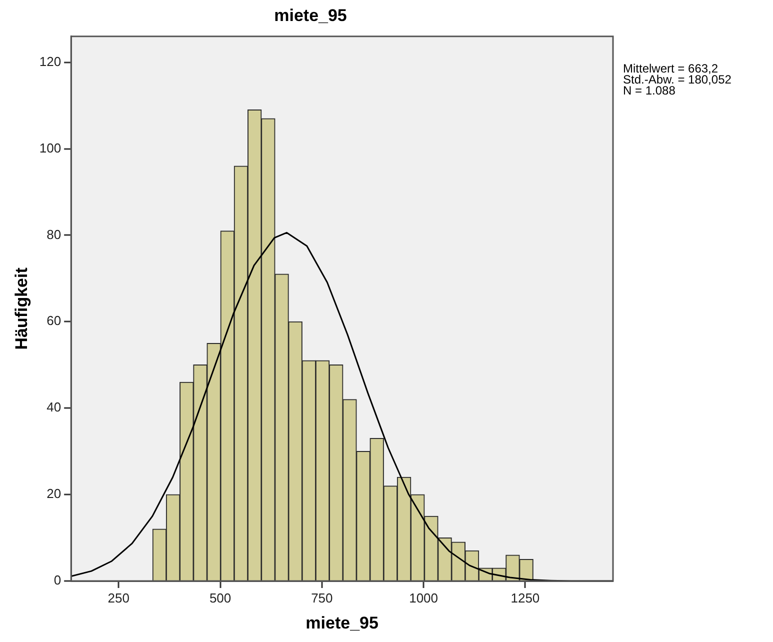 This screenshot has width=773, height=642. Describe the element at coordinates (50, 61) in the screenshot. I see `y-tick-label: 120` at that location.